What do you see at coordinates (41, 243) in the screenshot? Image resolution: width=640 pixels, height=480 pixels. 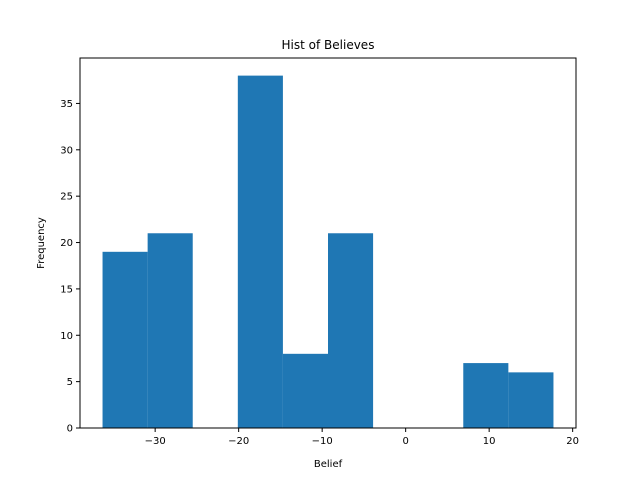 I see `y-axis-label: Frequency` at bounding box center [41, 243].